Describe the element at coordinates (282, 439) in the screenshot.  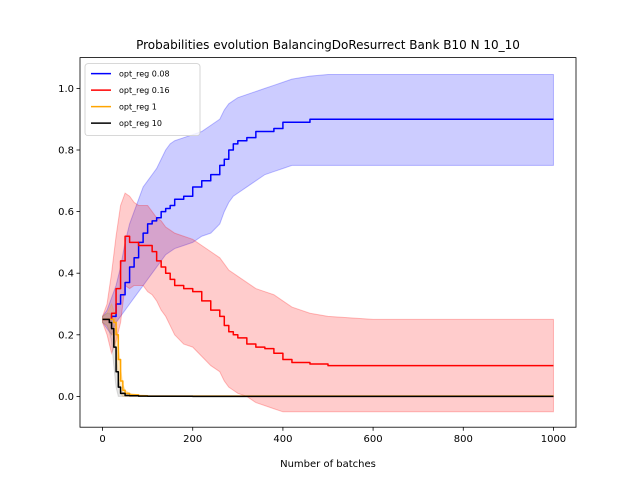
I see `x-tick-label: 400` at that location.